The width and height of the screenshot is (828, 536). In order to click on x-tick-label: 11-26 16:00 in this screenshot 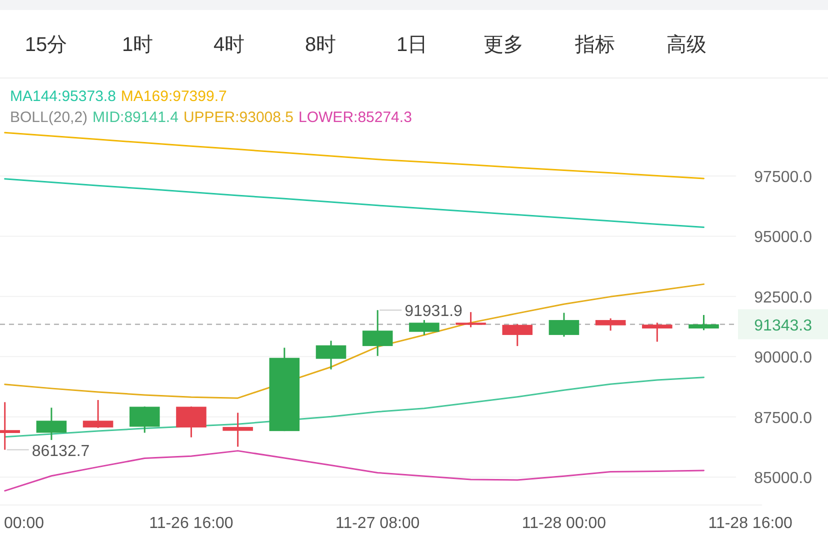, I will do `click(191, 523)`.